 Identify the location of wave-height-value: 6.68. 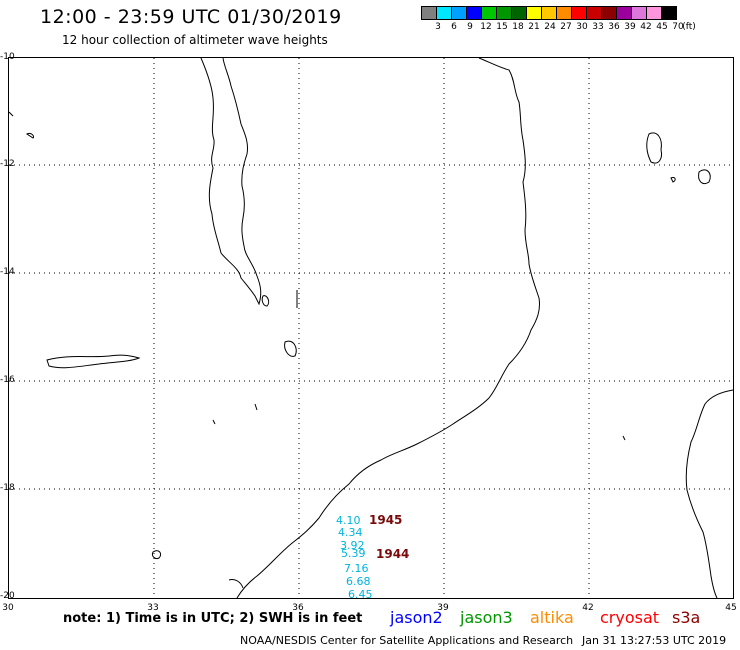
(358, 581).